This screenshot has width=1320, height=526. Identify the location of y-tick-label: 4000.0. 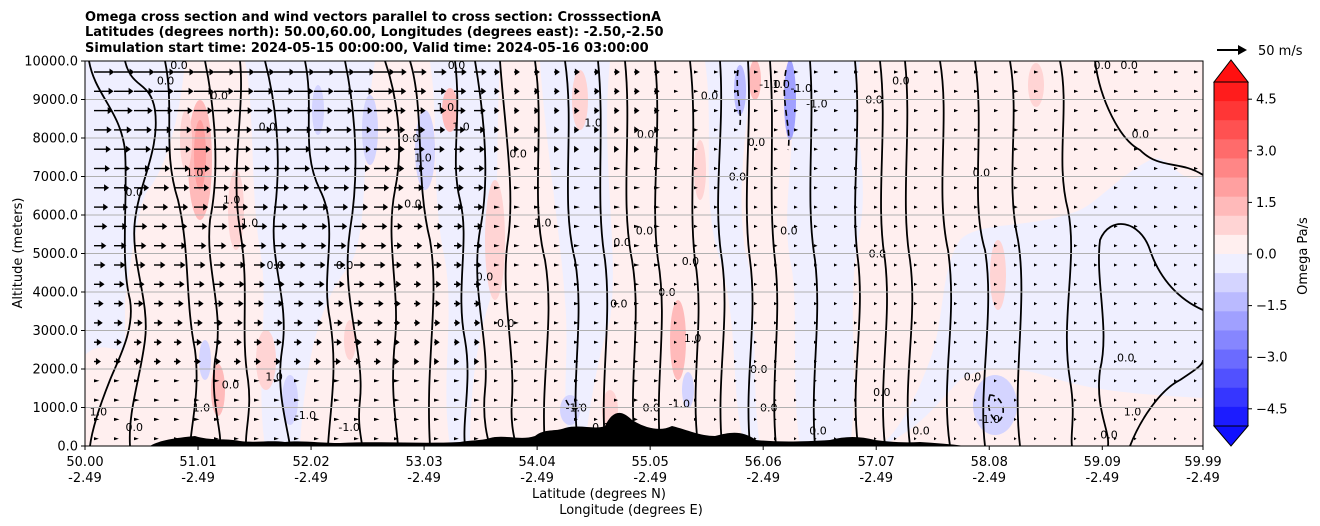
(56, 293).